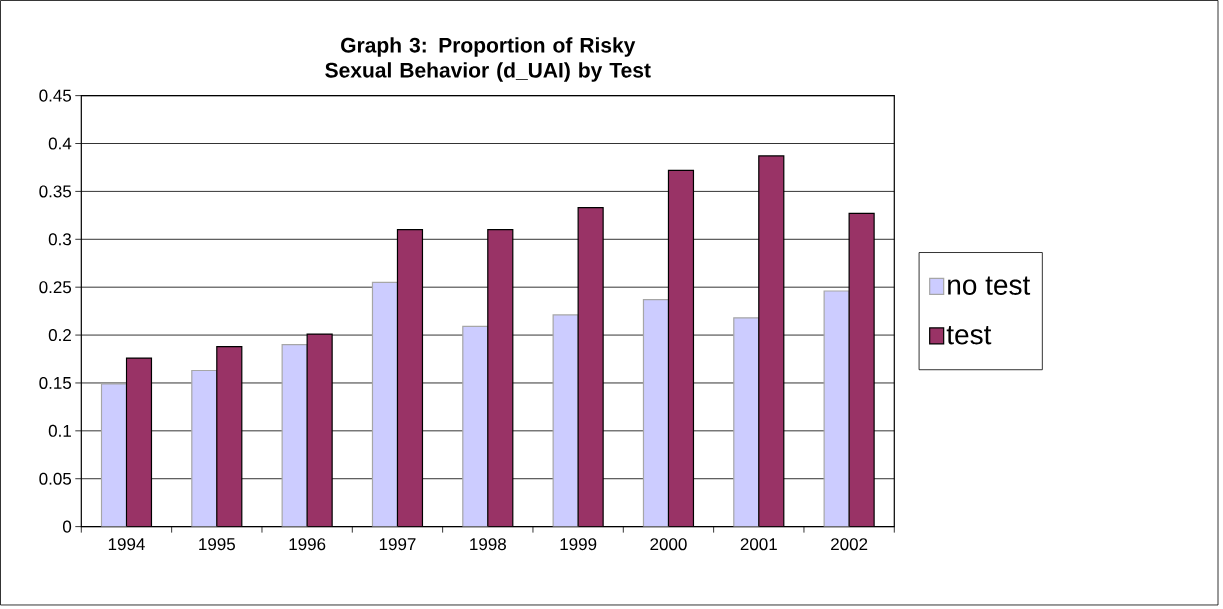  I want to click on y-tick-label: 0.2, so click(59, 335).